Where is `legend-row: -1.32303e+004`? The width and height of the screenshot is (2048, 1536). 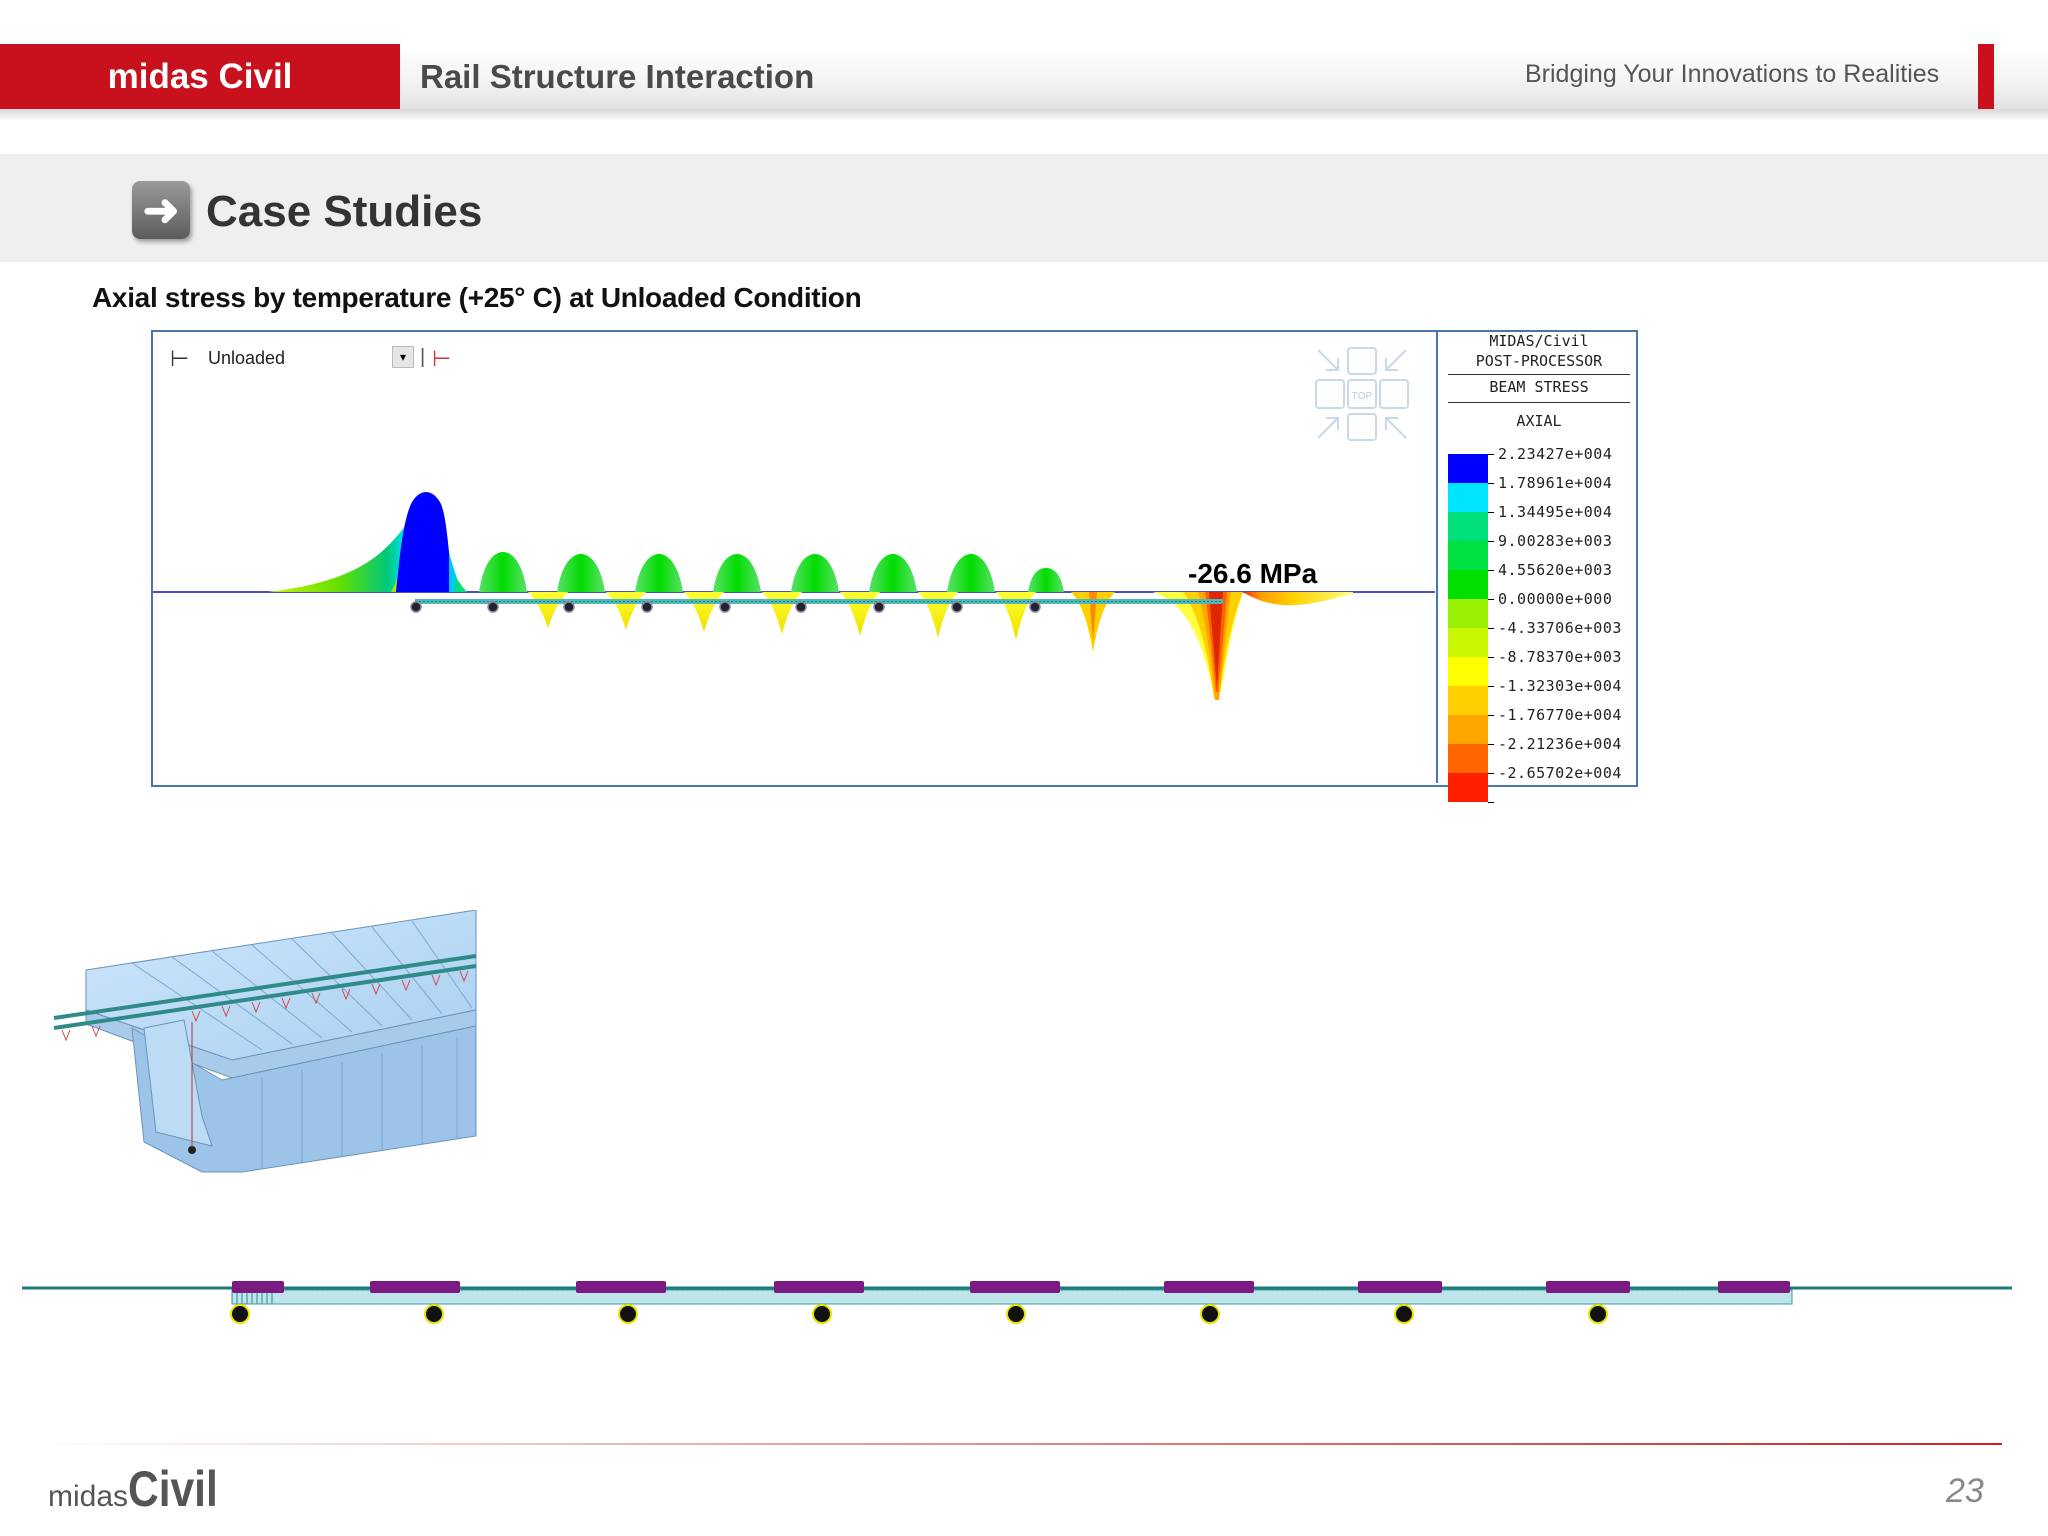 legend-row: -1.32303e+004 is located at coordinates (1541, 696).